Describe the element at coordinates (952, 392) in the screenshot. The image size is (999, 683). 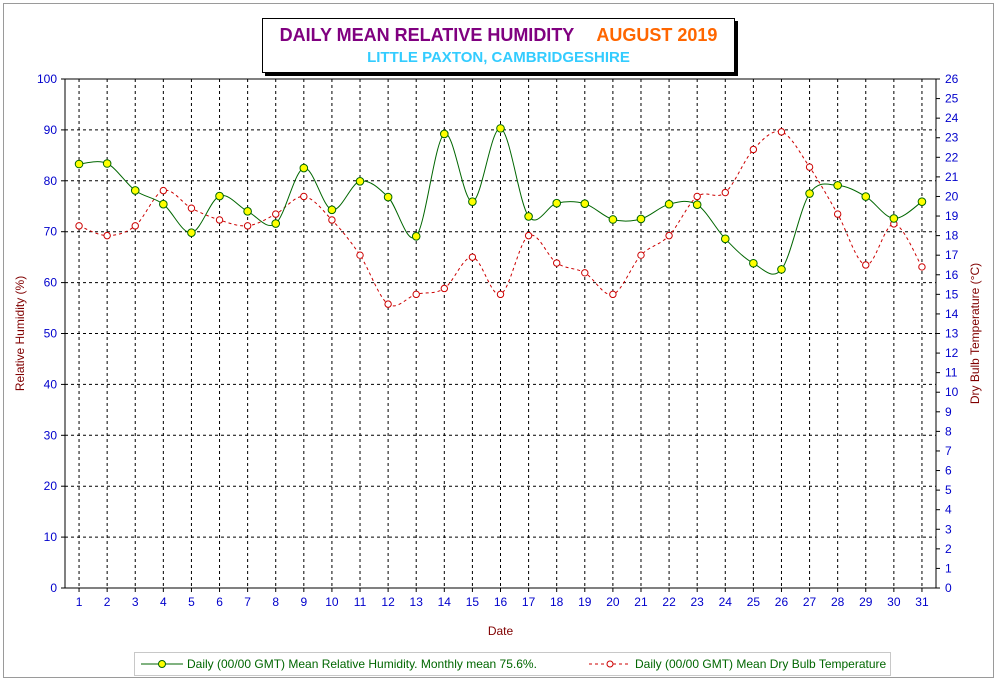
I see `y2-tick-label: 10` at that location.